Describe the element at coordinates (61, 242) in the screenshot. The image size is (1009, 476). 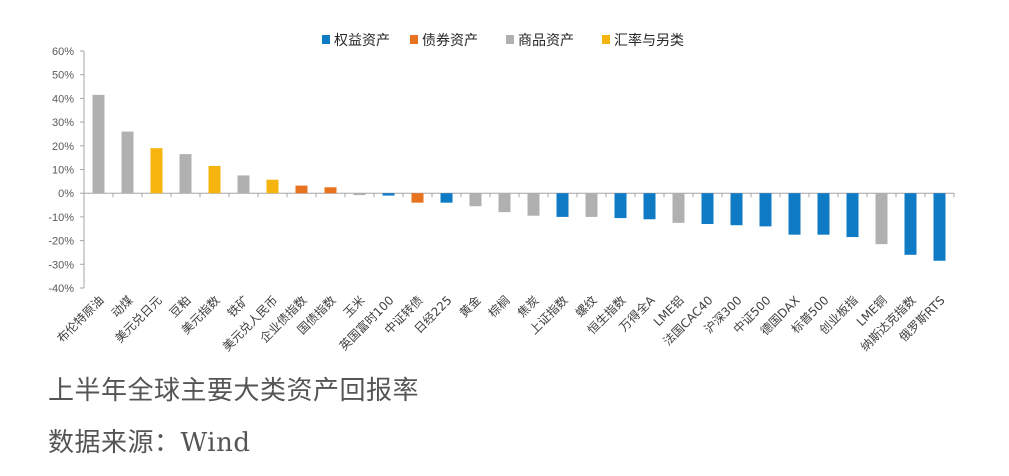
I see `y-tick-label: -20%` at that location.